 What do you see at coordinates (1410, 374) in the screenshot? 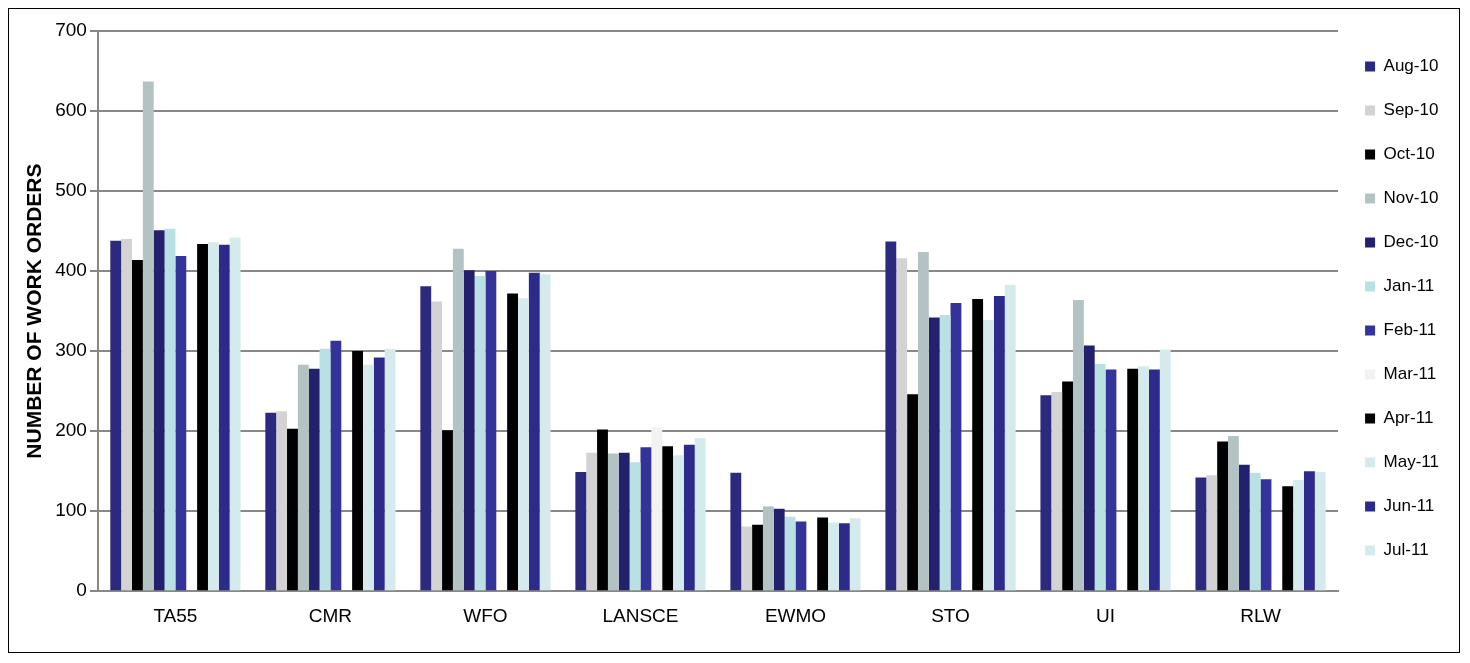
I see `legend-label: Mar-11` at bounding box center [1410, 374].